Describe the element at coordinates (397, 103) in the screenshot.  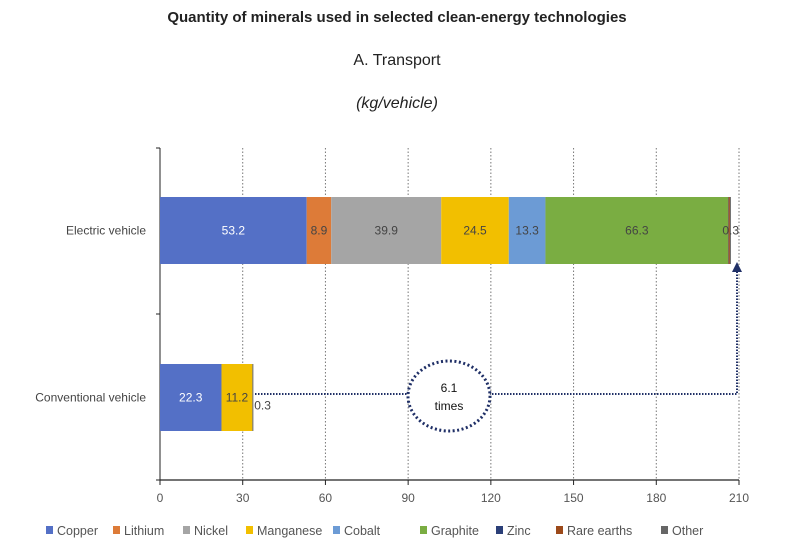
I see `chart-unit: (kg/vehicle)` at that location.